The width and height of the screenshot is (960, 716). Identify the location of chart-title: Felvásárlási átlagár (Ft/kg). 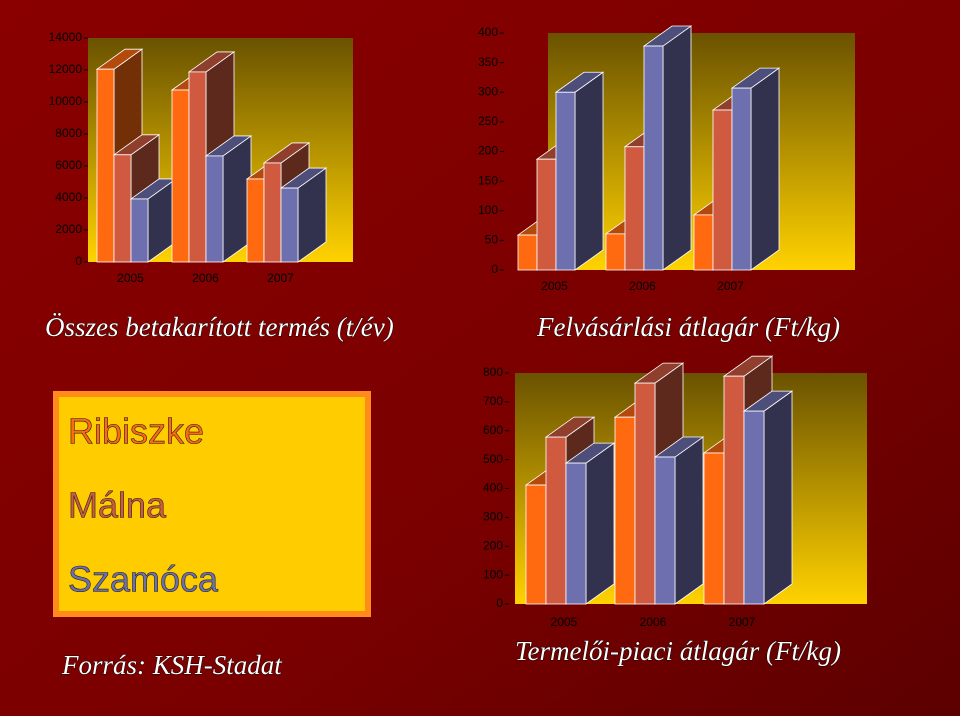
(688, 327).